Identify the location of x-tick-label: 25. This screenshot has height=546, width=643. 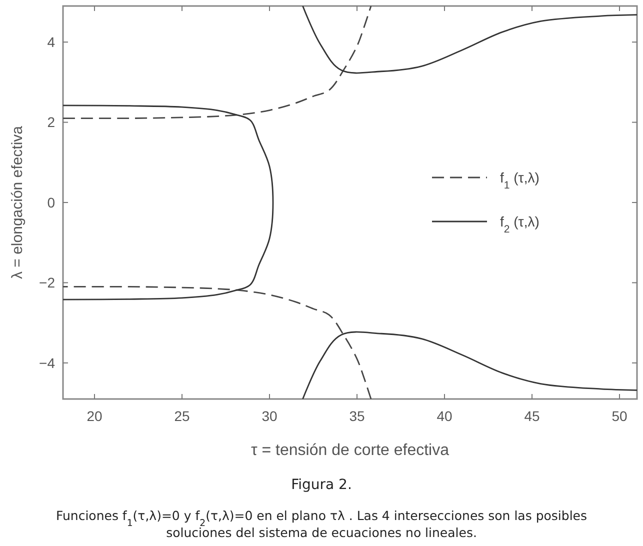
(182, 416).